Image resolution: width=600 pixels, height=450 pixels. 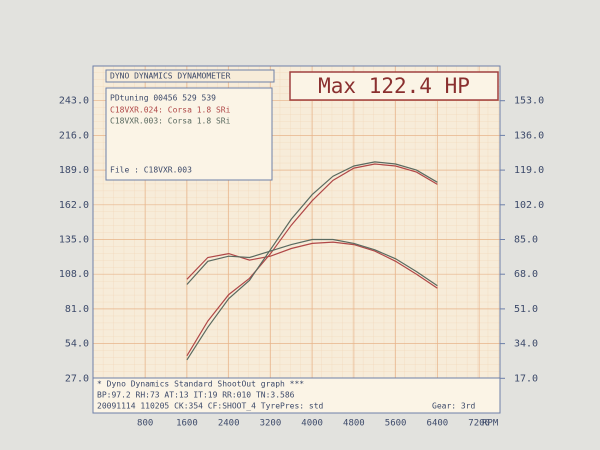 I want to click on y2-tick-label: 51.0, so click(x=526, y=309).